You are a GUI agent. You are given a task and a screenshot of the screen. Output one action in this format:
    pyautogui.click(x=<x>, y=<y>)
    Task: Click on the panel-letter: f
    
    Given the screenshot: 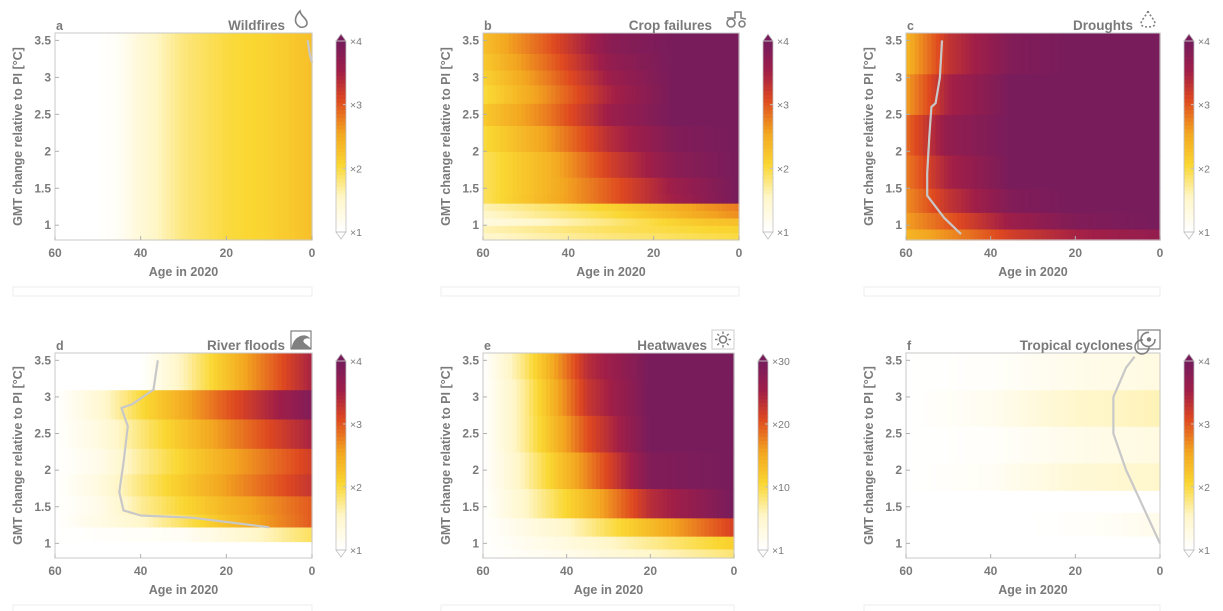 What is the action you would take?
    pyautogui.click(x=909, y=346)
    